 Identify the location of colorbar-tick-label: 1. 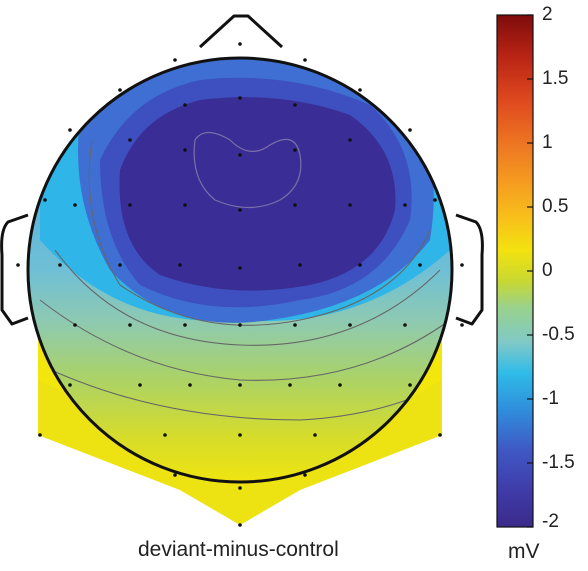
(547, 142).